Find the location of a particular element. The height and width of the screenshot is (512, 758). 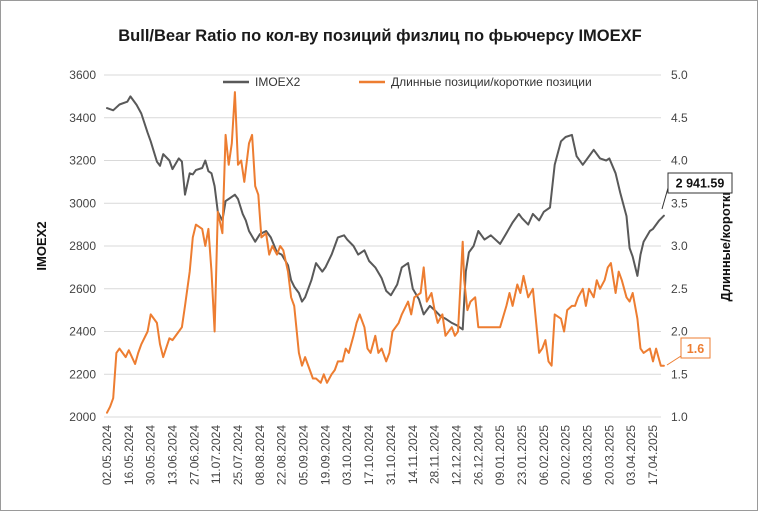

right-tick-label: 5.0 is located at coordinates (679, 75).